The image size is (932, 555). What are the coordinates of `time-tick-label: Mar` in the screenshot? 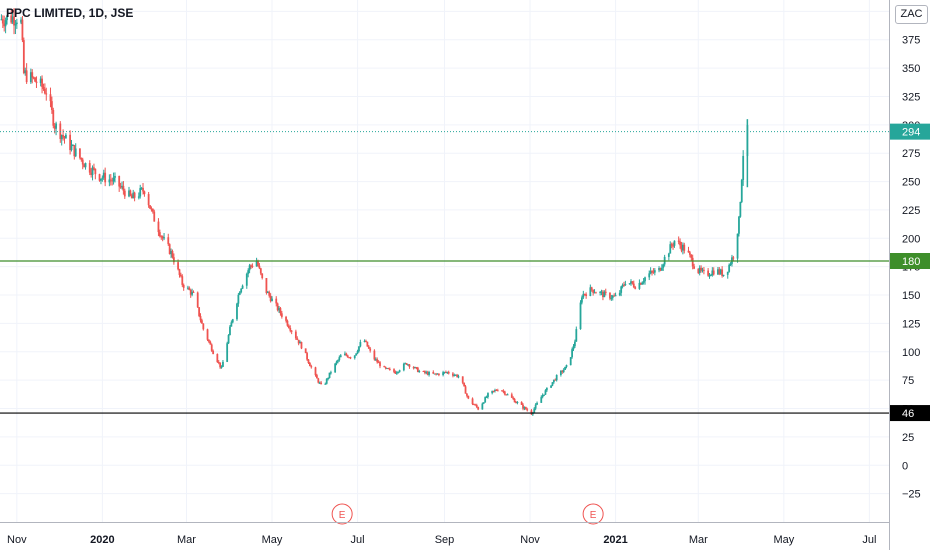 It's located at (698, 540).